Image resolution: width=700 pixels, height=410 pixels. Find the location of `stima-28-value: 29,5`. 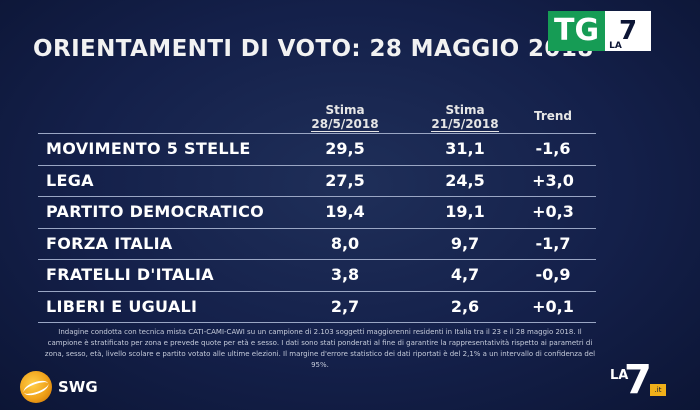

stima-28-value: 29,5 is located at coordinates (345, 148).